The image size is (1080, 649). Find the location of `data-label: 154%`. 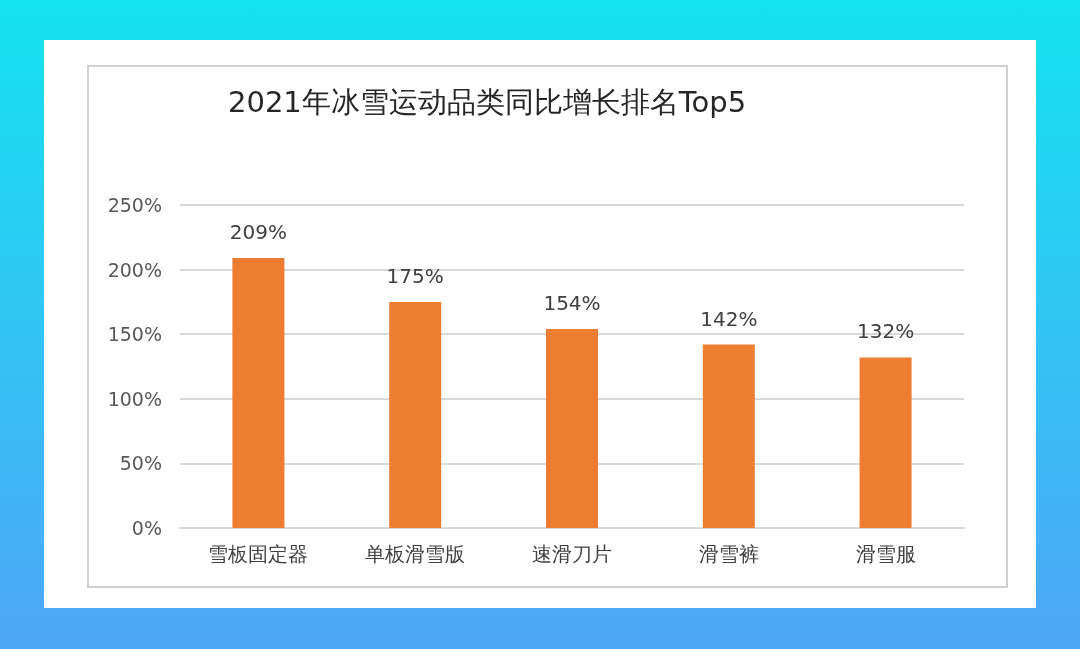

data-label: 154% is located at coordinates (572, 303).